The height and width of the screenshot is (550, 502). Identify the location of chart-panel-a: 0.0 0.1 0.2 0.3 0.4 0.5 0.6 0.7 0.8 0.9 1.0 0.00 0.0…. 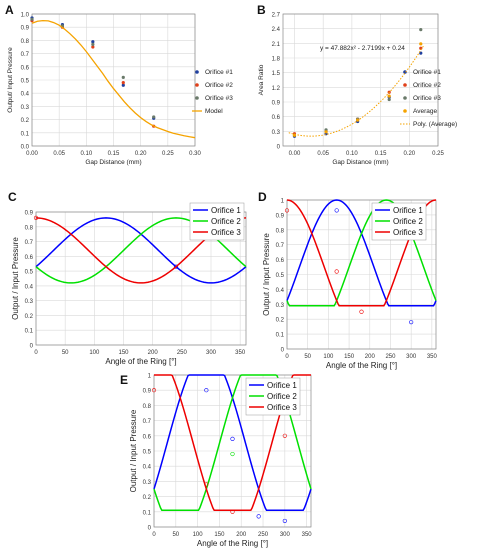
(119, 84).